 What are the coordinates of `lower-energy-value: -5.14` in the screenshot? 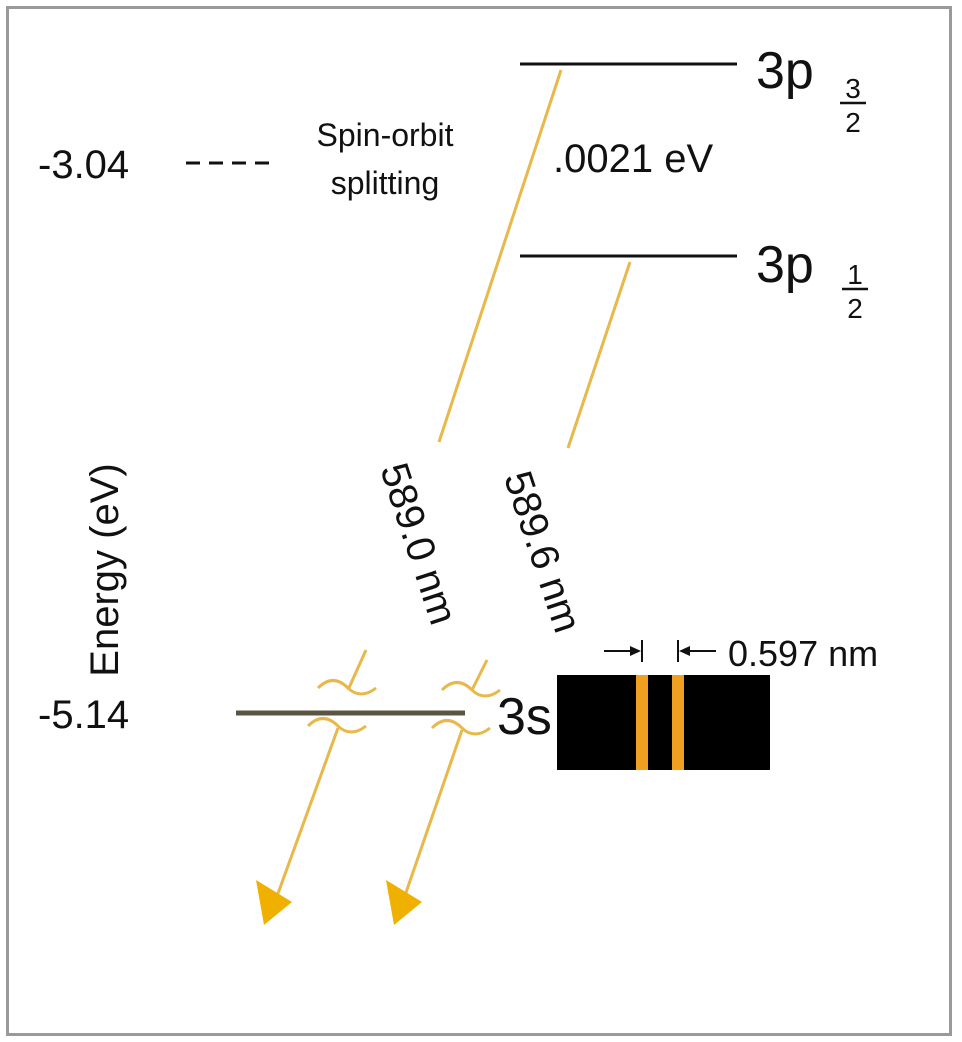 It's located at (83, 715).